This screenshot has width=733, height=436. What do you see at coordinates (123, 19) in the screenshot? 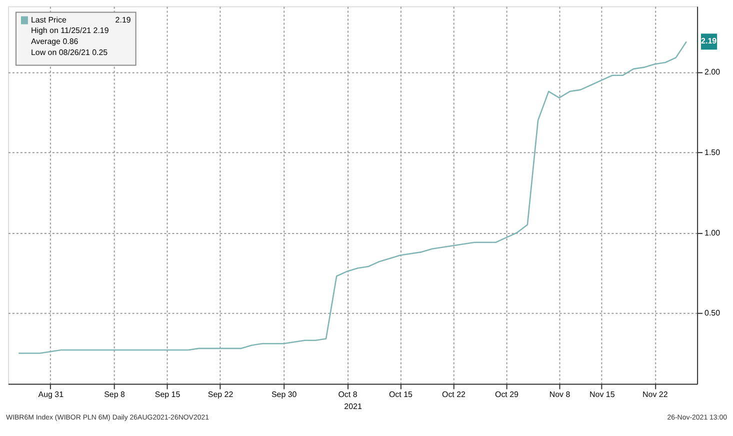
I see `annotation: 2.19` at bounding box center [123, 19].